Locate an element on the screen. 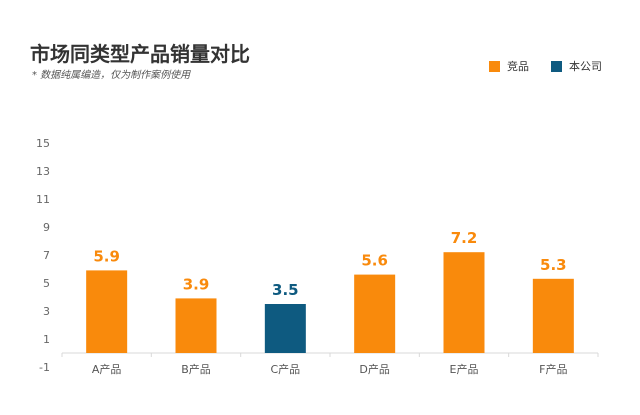 This screenshot has height=415, width=640. legend-item-company: 本公司 is located at coordinates (576, 66).